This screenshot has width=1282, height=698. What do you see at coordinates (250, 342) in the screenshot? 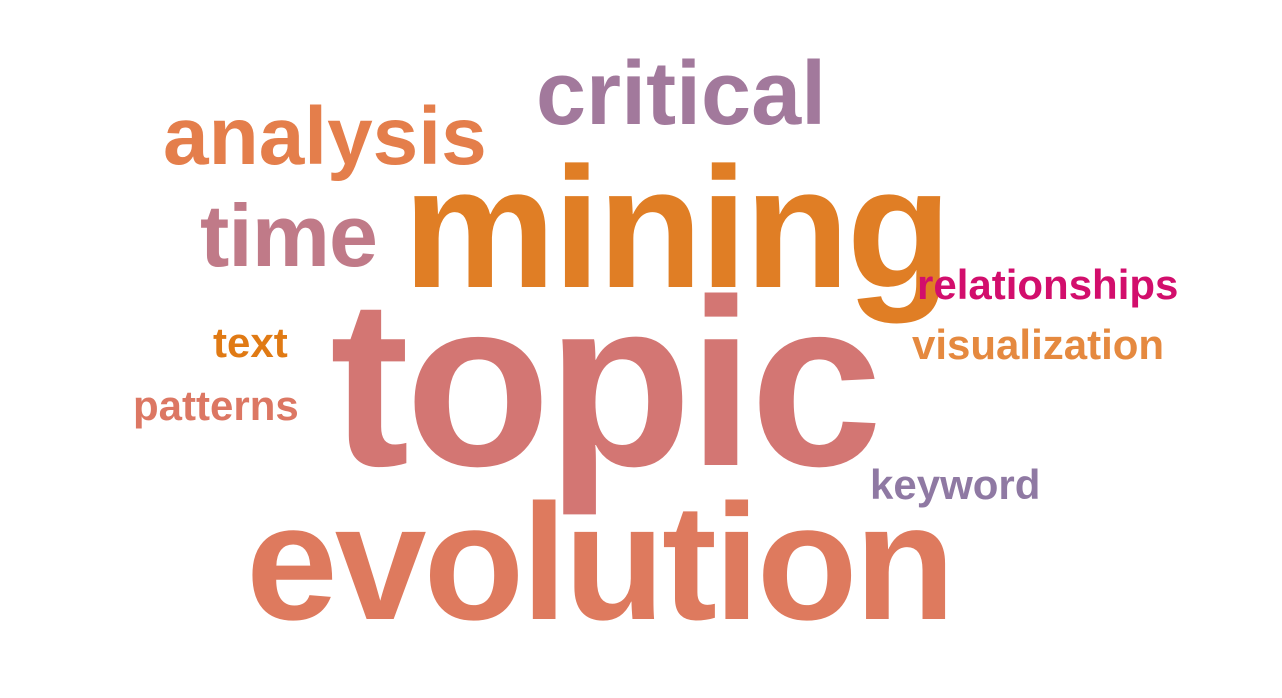
I see `word-text: text` at bounding box center [250, 342].